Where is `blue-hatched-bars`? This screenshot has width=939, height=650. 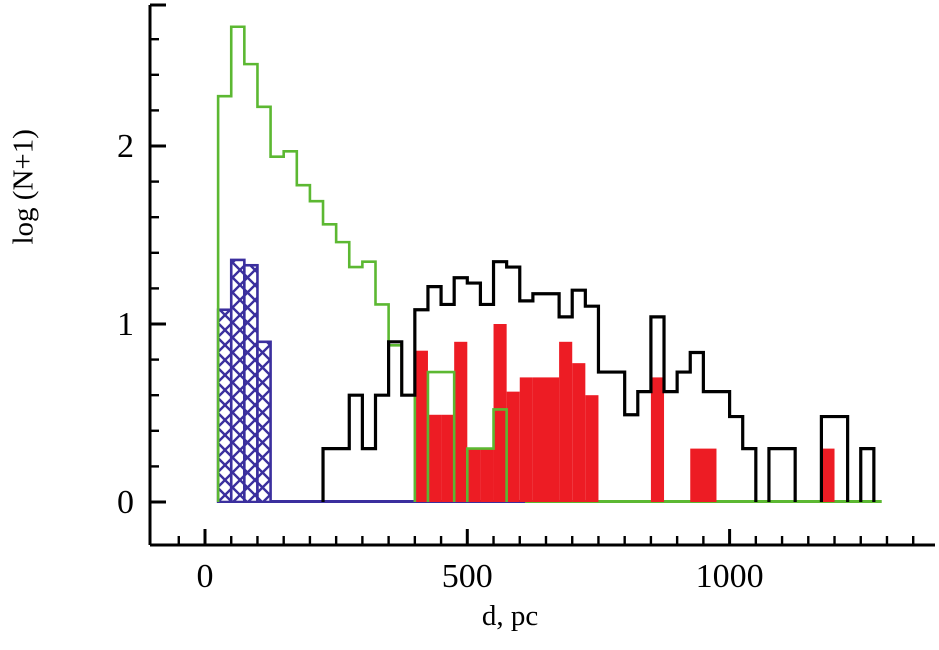 blue-hatched-bars is located at coordinates (244, 380).